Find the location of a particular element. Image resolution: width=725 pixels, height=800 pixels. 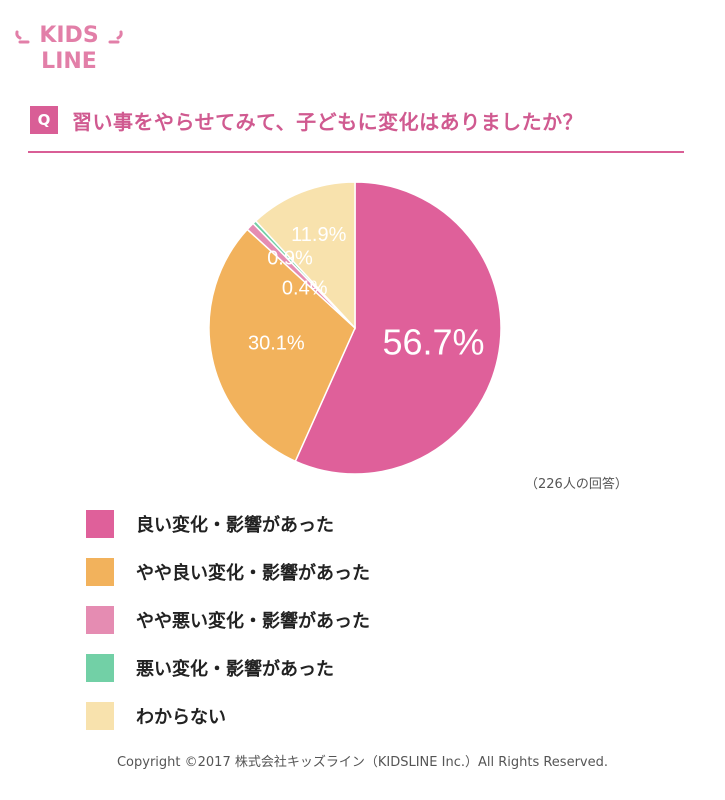

logo-line1: KIDS is located at coordinates (68, 35).